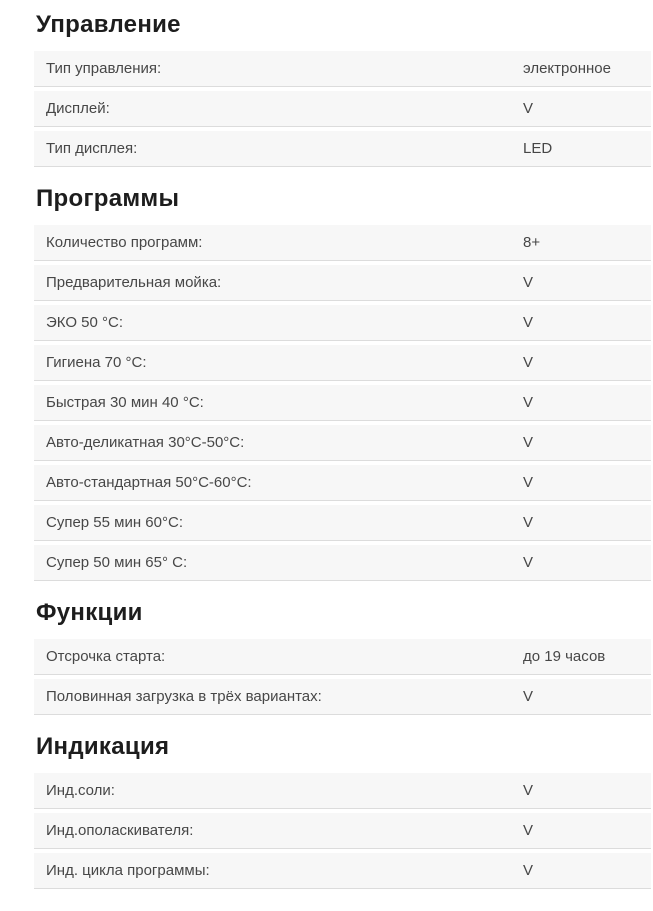 This screenshot has width=653, height=911. I want to click on section-title: Управление, so click(108, 24).